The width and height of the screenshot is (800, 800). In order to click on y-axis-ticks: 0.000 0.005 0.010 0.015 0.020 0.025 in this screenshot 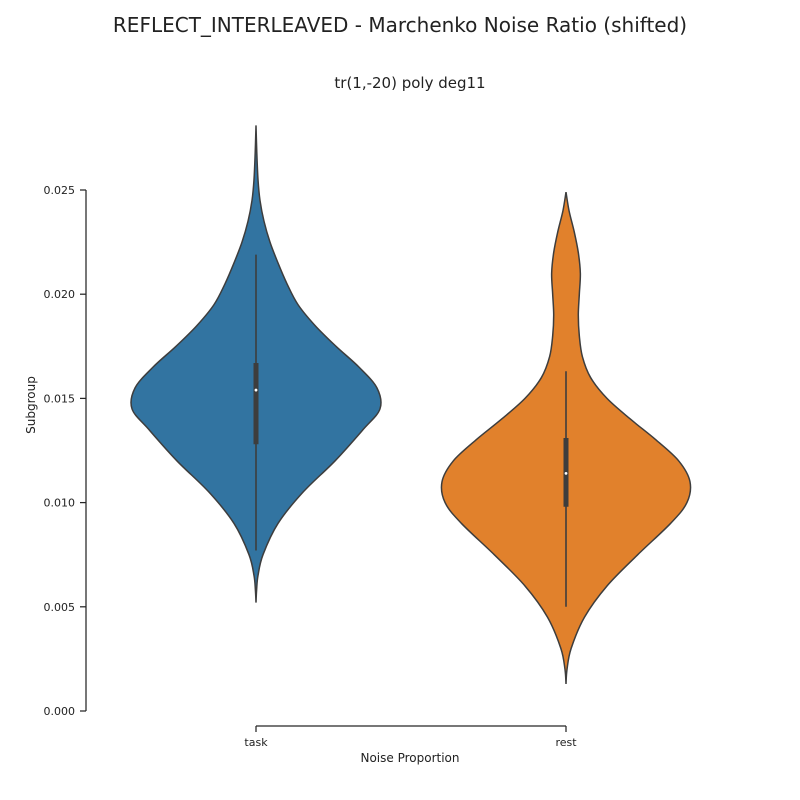, I will do `click(65, 451)`.